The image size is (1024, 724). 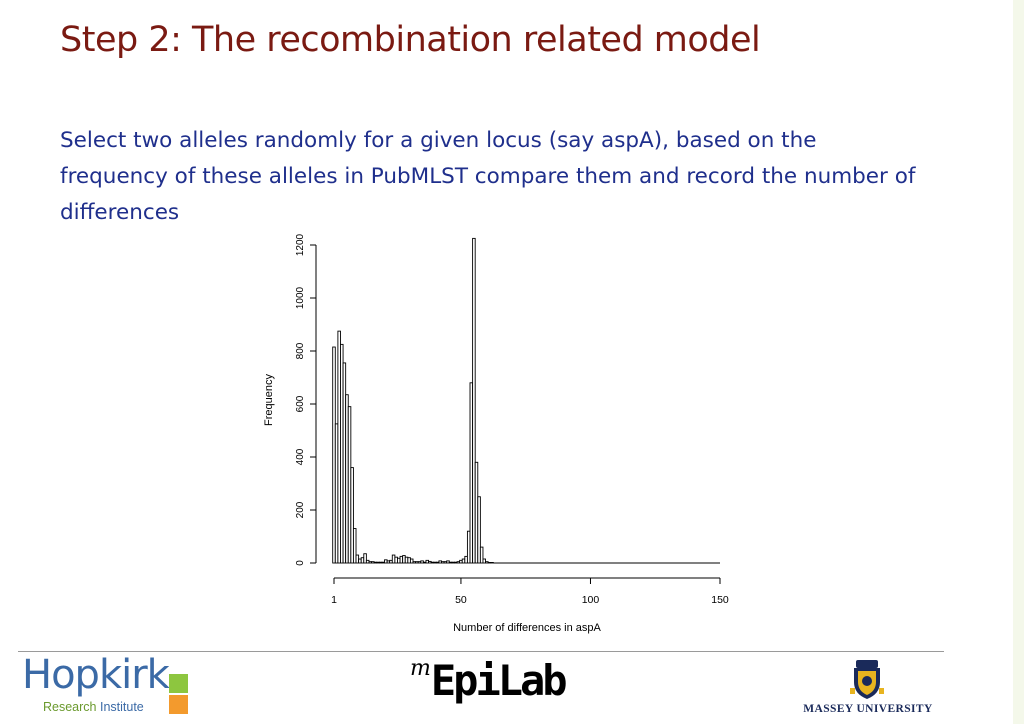 What do you see at coordinates (410, 40) in the screenshot?
I see `slide-title: Step 2: The recombination related model` at bounding box center [410, 40].